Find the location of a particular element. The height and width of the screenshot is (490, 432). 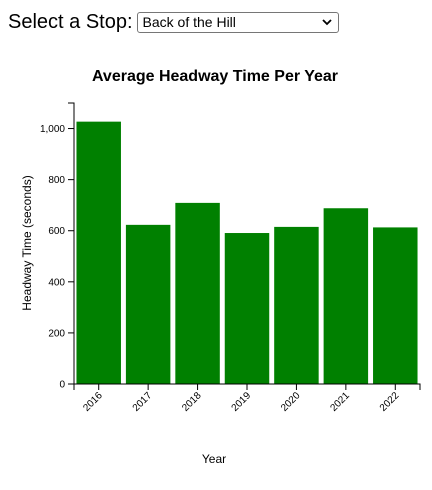

chart-title: Average Headway Time Per Year is located at coordinates (215, 76).